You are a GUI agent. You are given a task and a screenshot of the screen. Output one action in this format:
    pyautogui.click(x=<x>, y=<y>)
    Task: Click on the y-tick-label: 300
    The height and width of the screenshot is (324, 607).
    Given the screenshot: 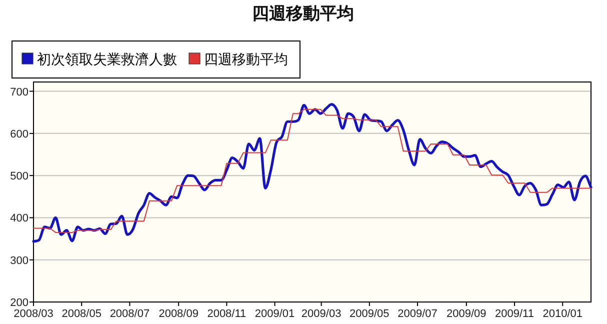 What is the action you would take?
    pyautogui.click(x=19, y=260)
    